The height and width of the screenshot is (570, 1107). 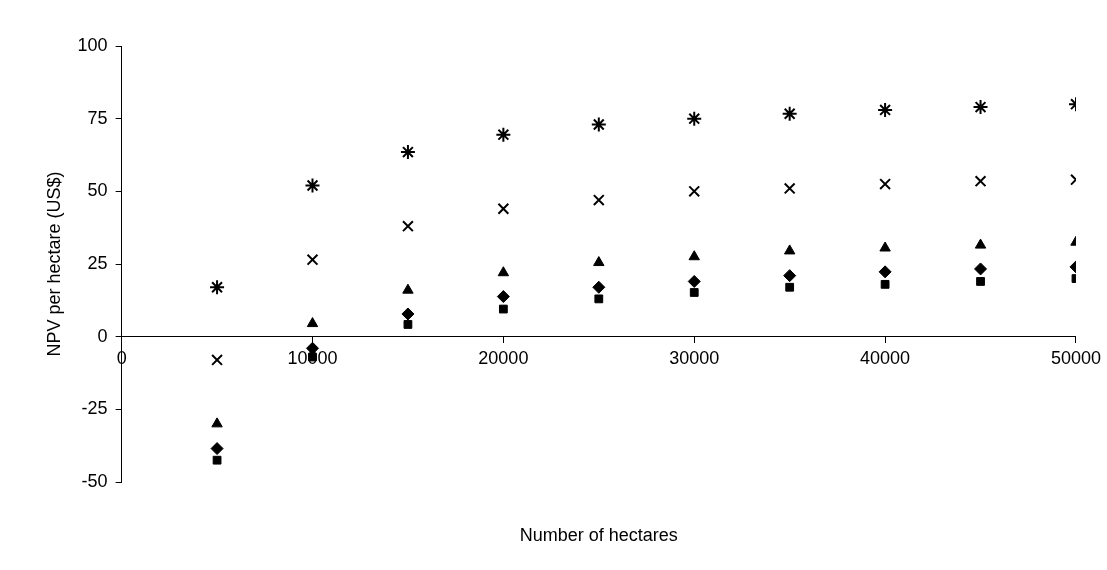 What do you see at coordinates (94, 480) in the screenshot?
I see `y-tick-label: -50` at bounding box center [94, 480].